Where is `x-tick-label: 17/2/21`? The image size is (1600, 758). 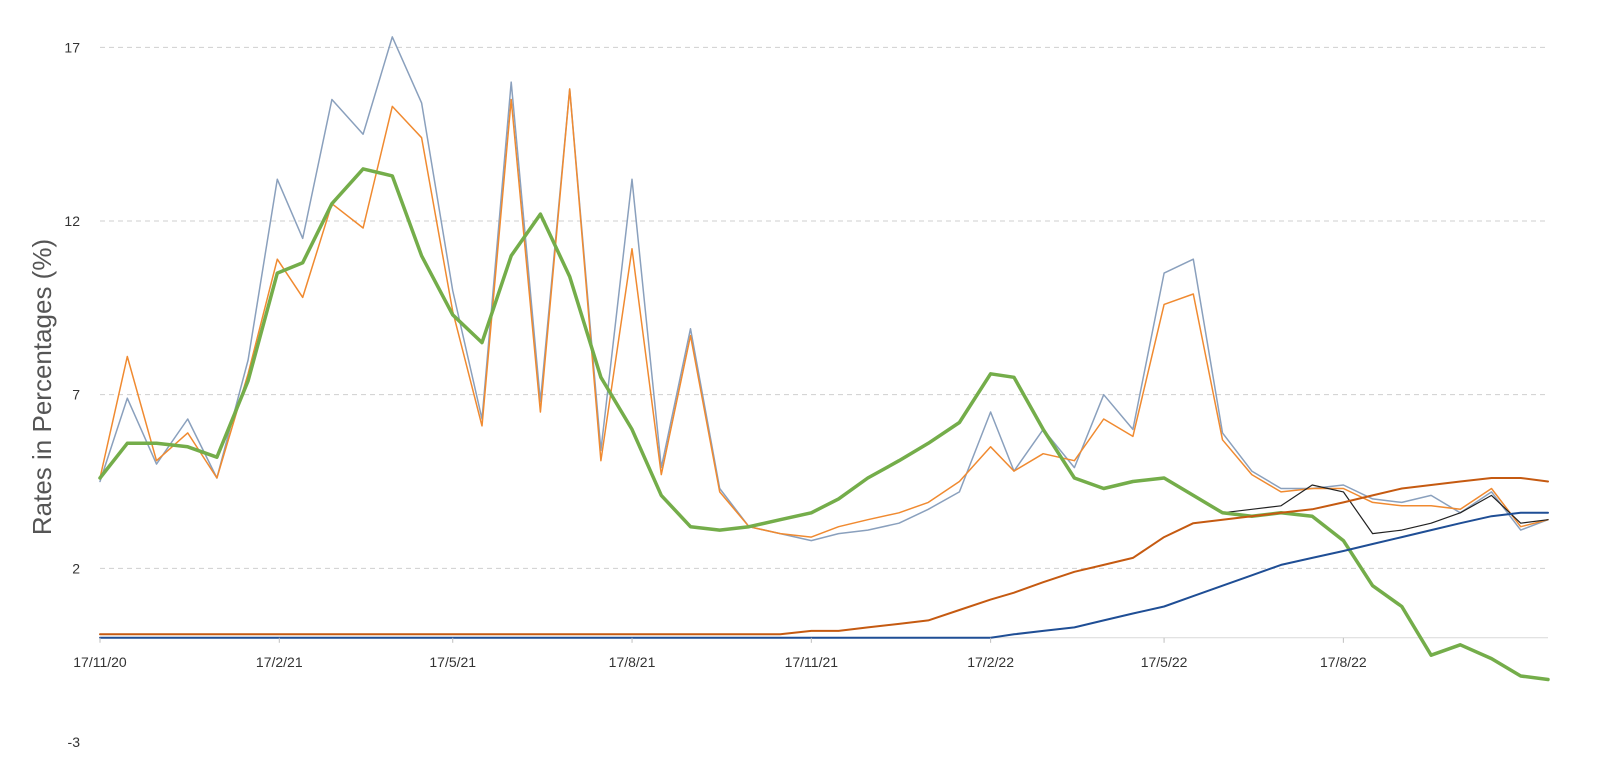
x-tick-label: 17/2/21 is located at coordinates (279, 662).